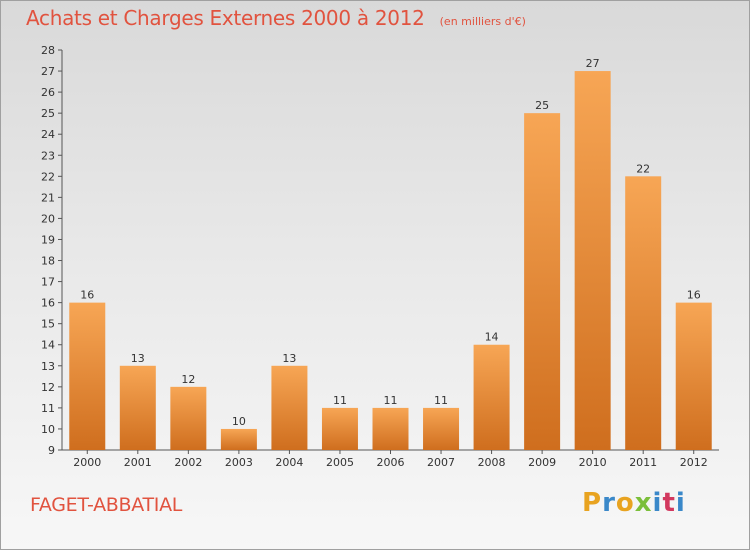  What do you see at coordinates (138, 462) in the screenshot?
I see `x-tick-label-2001: 2001` at bounding box center [138, 462].